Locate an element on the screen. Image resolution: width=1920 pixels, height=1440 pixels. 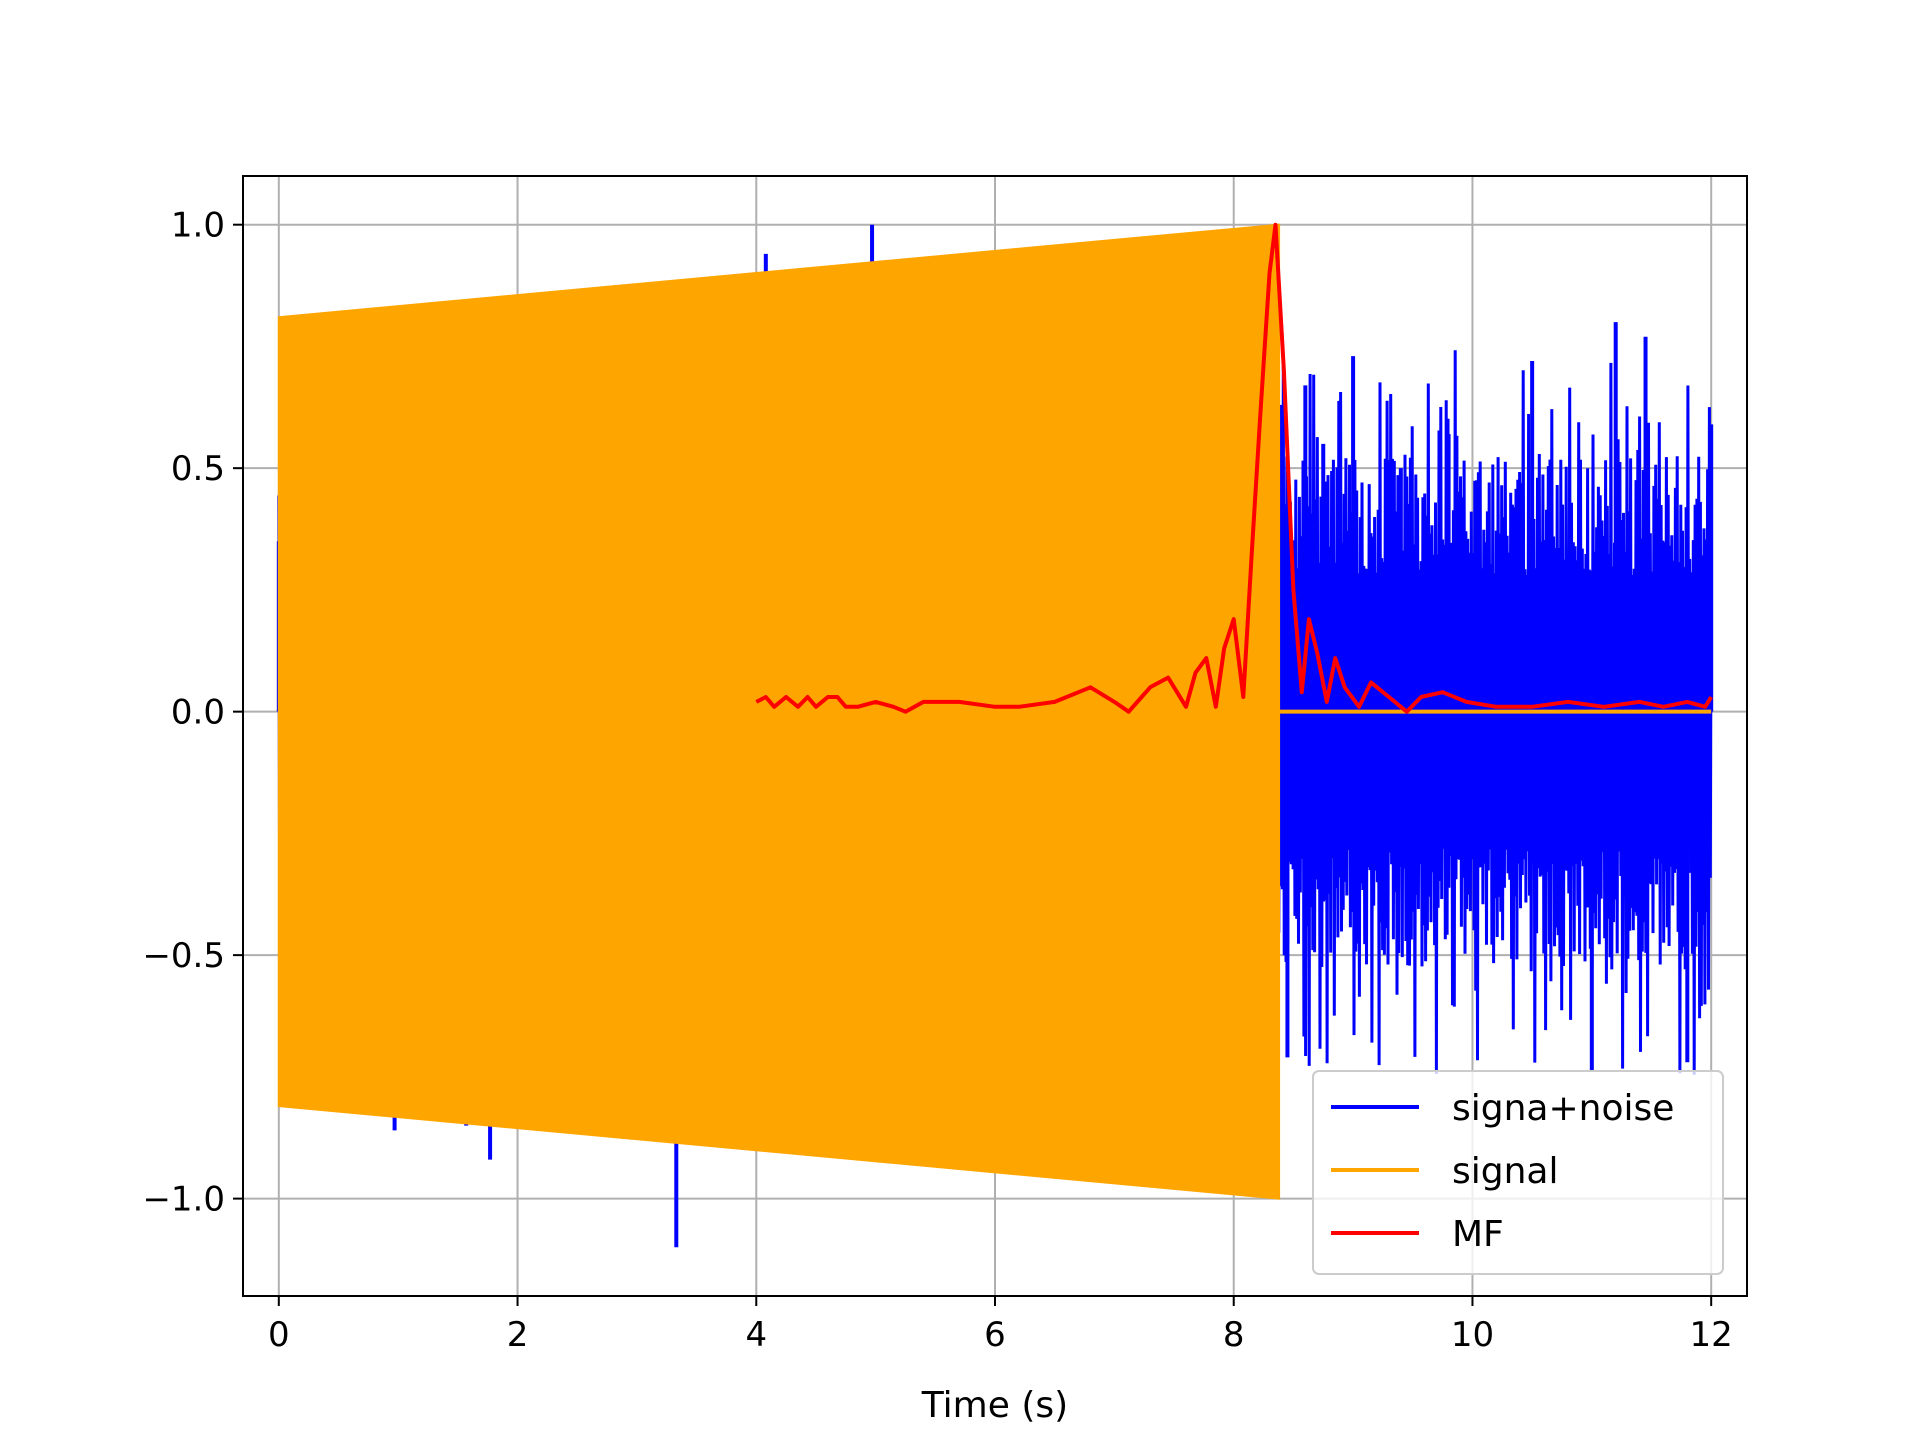
x-axis: 0 2 4 6 8 10 12 is located at coordinates (1000, 1325).